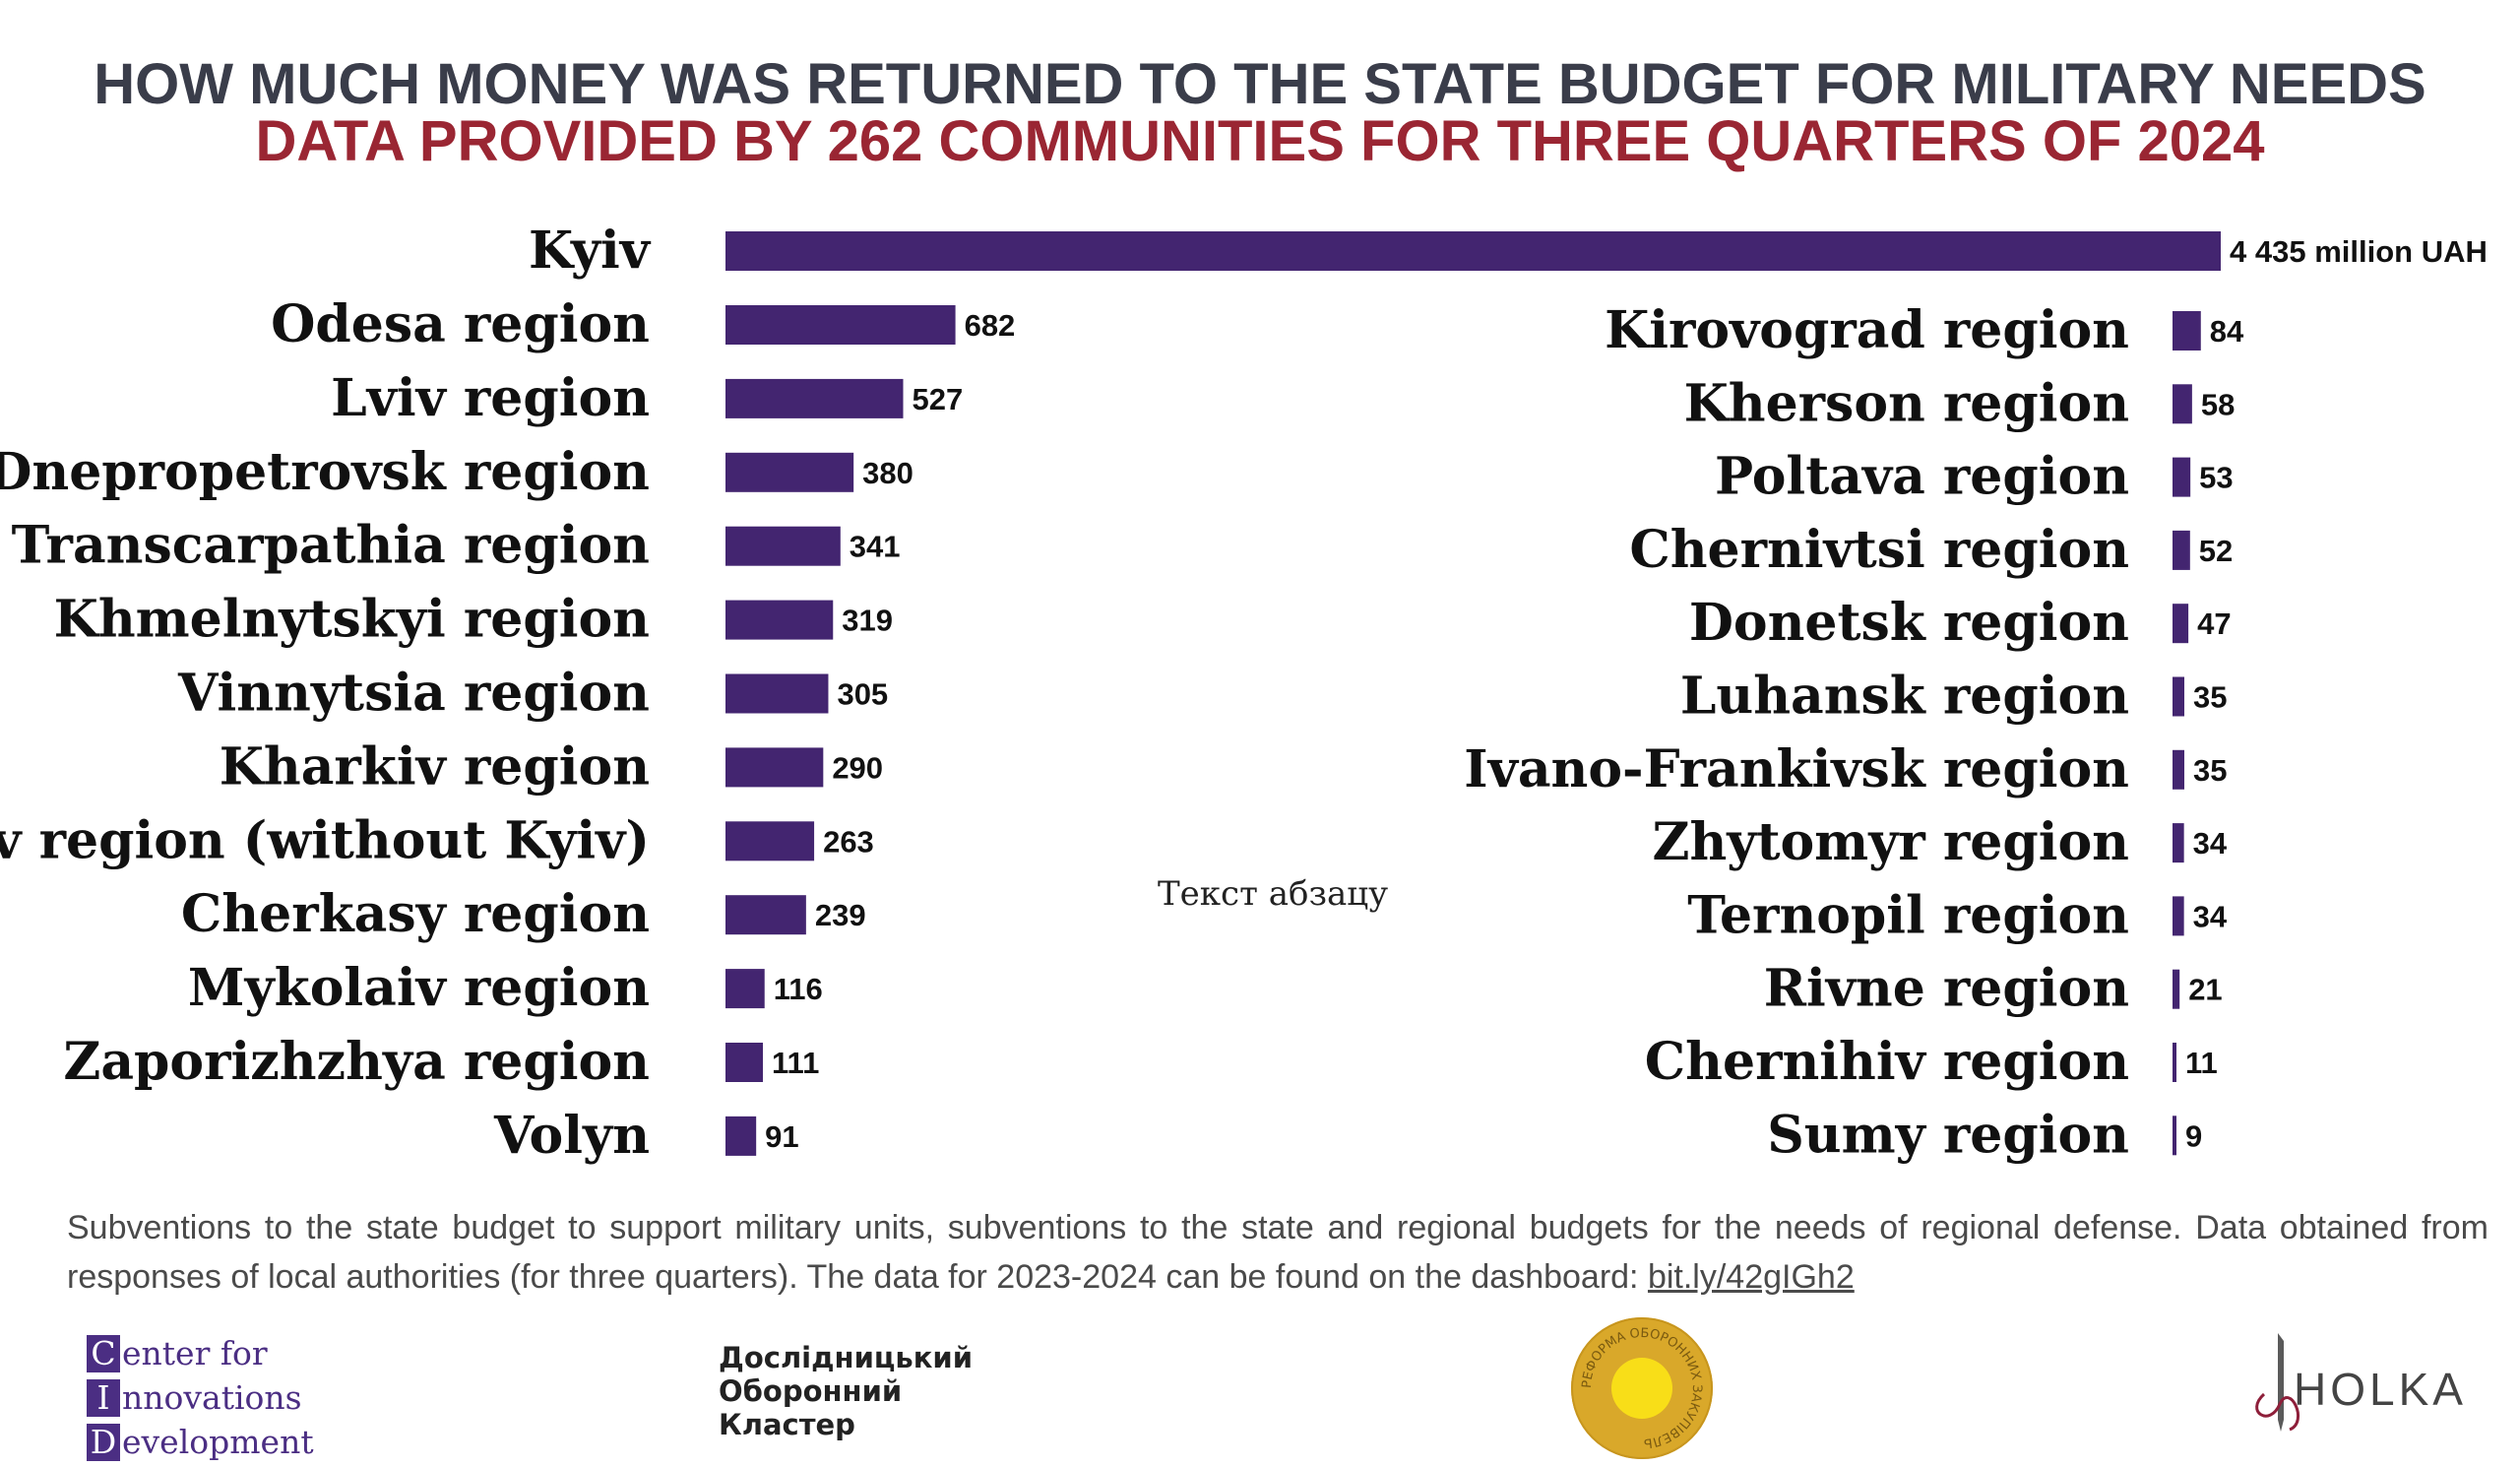 Image resolution: width=2520 pixels, height=1467 pixels. Describe the element at coordinates (2205, 990) in the screenshot. I see `data-label: 21` at that location.